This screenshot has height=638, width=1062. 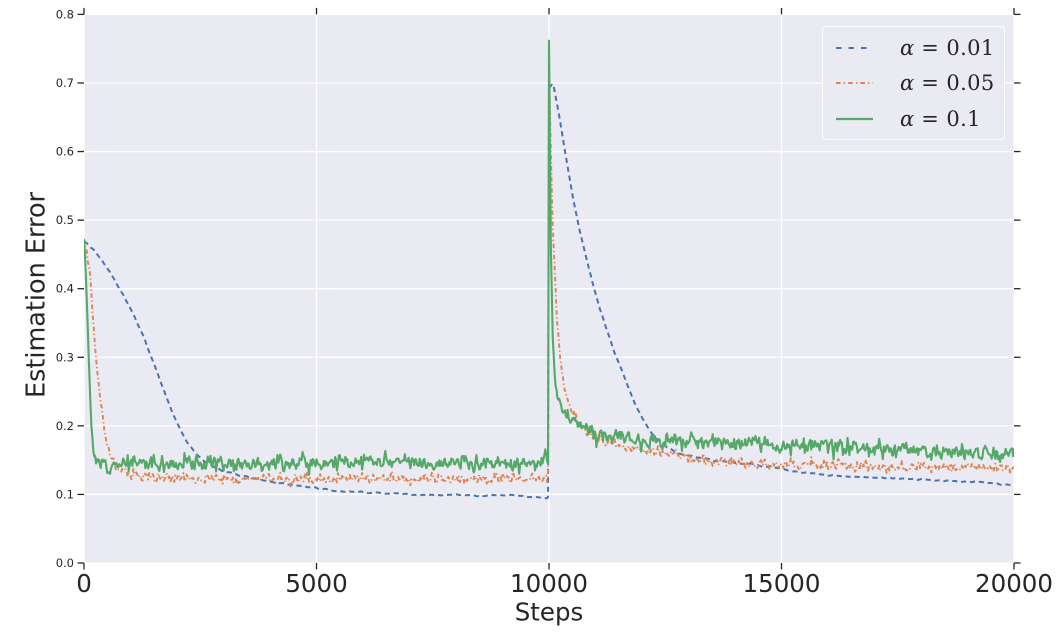 I want to click on legend-value: = 0.1, so click(x=947, y=118).